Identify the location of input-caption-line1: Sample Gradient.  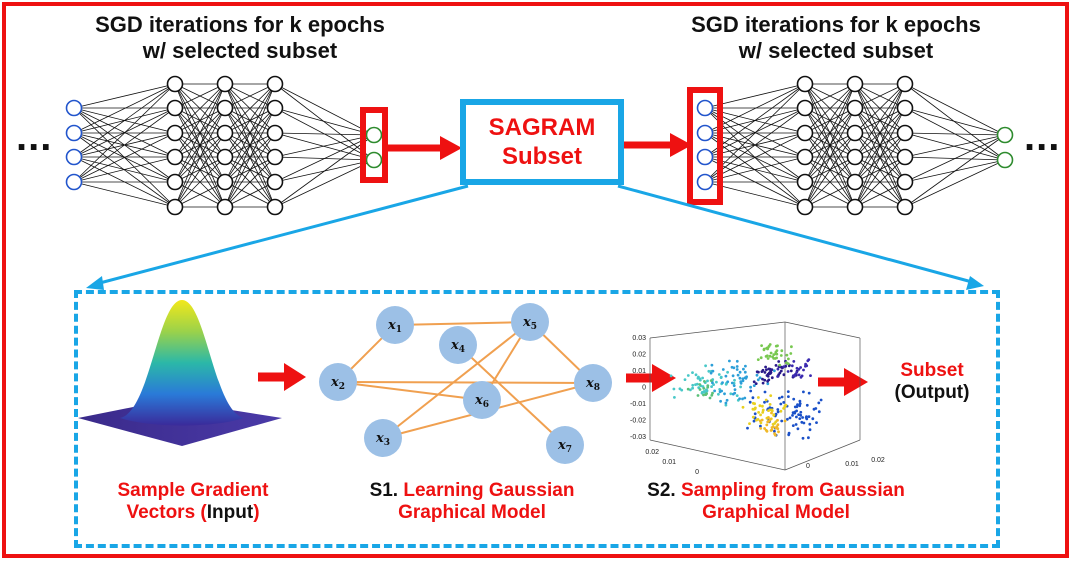
(193, 490).